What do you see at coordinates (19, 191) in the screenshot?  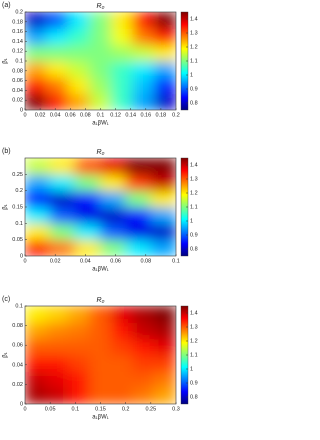 I see `y-tick-label: 0.2` at bounding box center [19, 191].